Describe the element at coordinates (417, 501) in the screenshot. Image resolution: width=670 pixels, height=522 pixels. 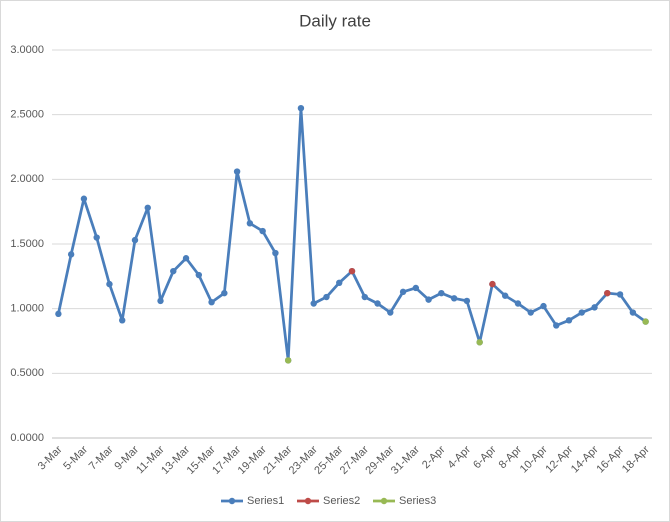
I see `legend-label: Series3` at that location.